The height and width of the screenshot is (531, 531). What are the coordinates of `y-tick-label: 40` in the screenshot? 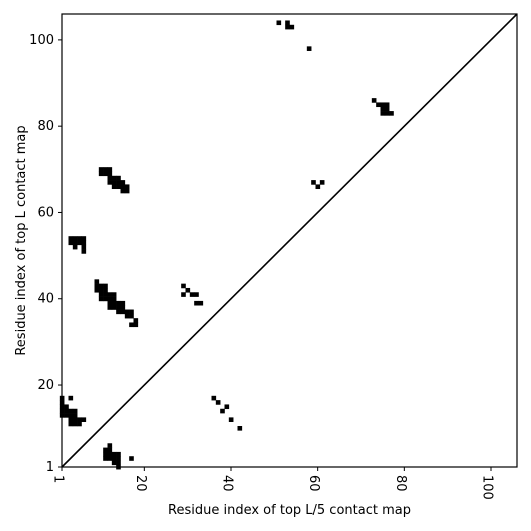 It's located at (45, 299).